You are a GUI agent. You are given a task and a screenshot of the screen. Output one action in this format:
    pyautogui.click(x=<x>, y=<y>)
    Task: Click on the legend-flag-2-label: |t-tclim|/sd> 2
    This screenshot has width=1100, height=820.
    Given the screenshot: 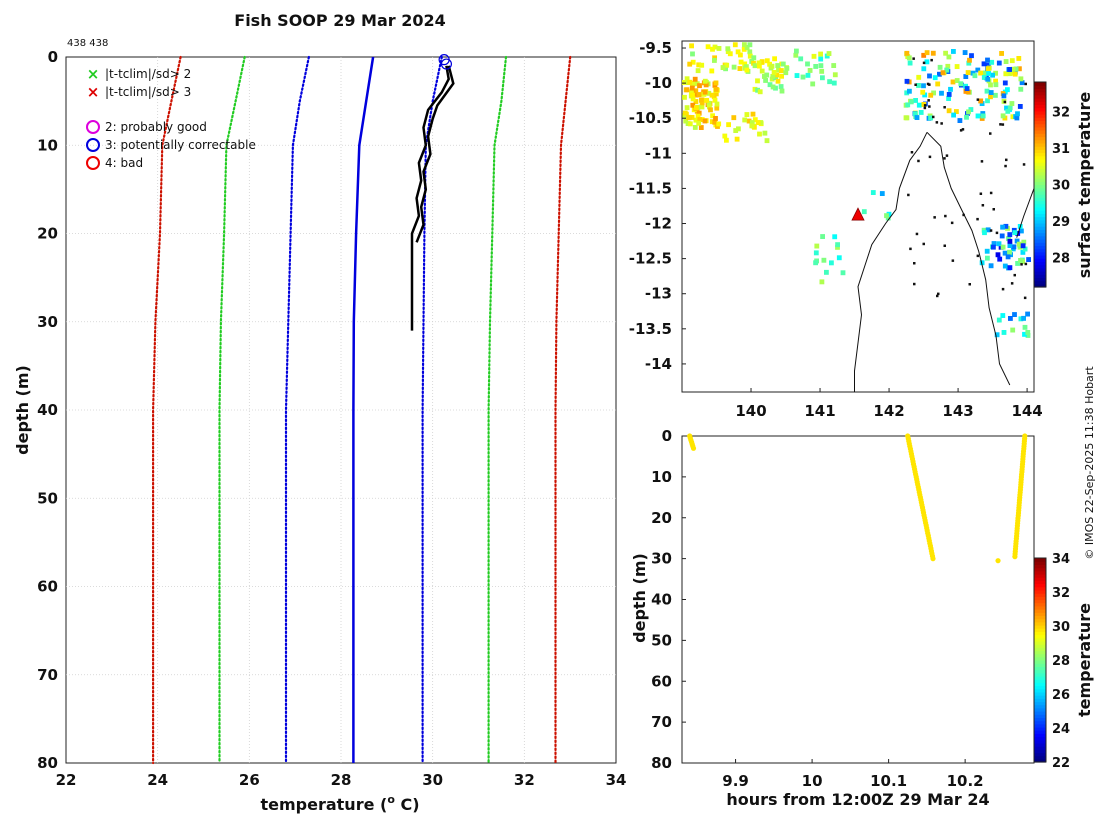 What is the action you would take?
    pyautogui.click(x=148, y=74)
    